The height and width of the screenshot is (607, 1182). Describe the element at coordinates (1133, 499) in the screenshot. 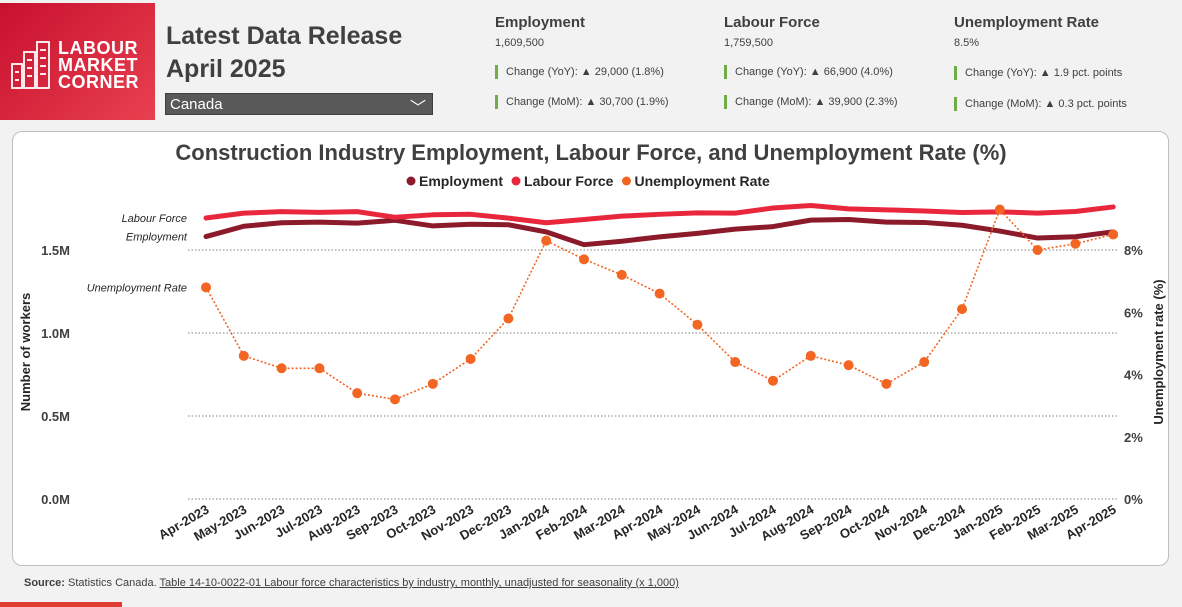

I see `y2-tick-label: 0%` at that location.